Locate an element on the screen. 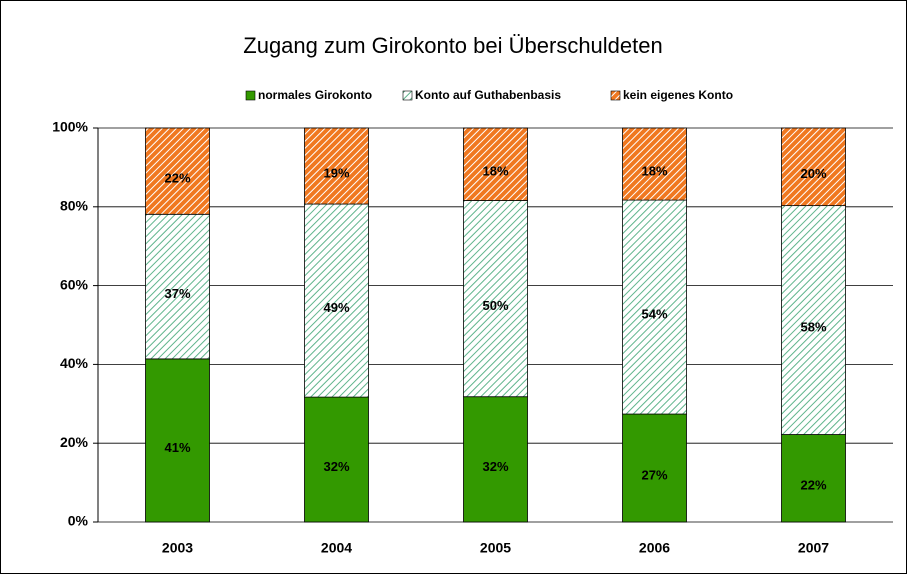 The width and height of the screenshot is (907, 574). y-tick-label: 0% is located at coordinates (78, 521).